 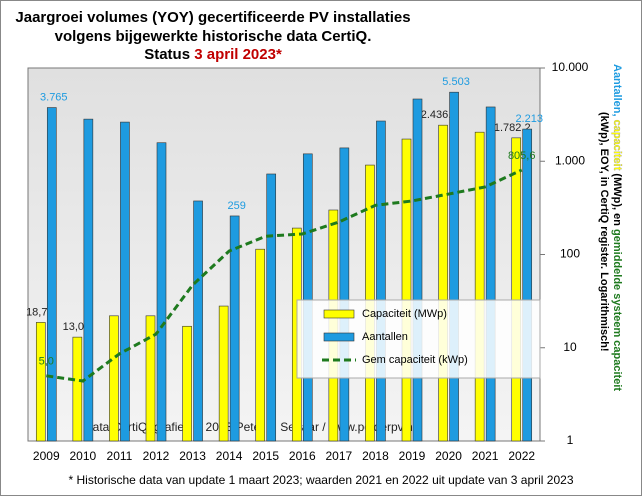 What do you see at coordinates (617, 199) in the screenshot?
I see `y-axis-label-part: (MWp), en` at bounding box center [617, 199].